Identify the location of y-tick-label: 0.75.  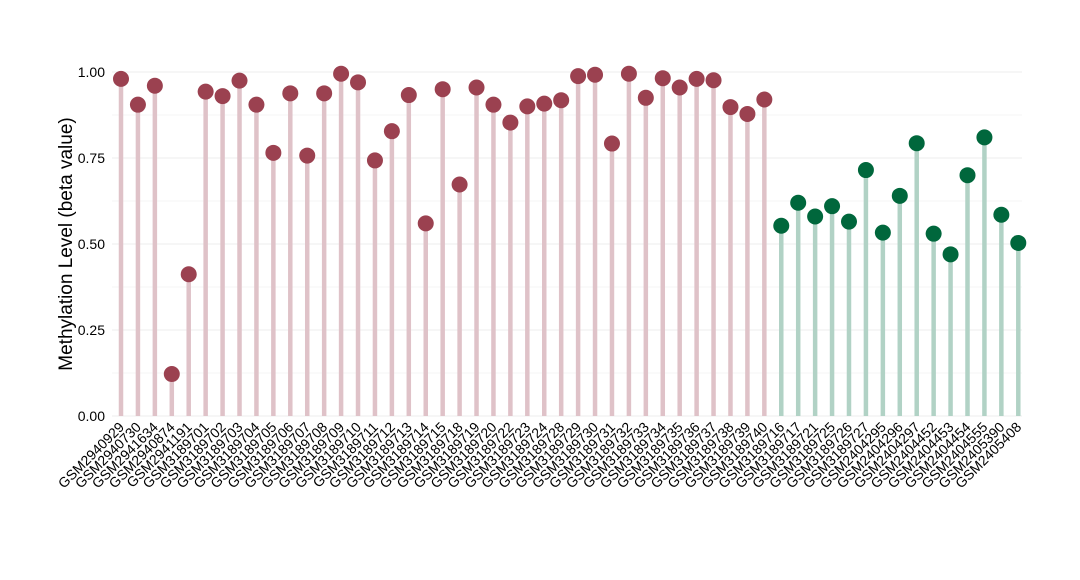
(91, 158).